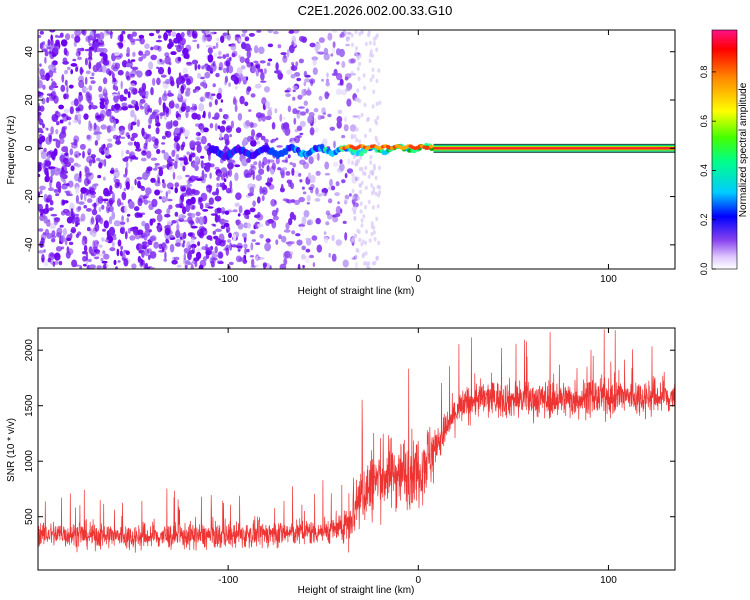 Image resolution: width=750 pixels, height=600 pixels. I want to click on y-tick-label: -20, so click(29, 196).